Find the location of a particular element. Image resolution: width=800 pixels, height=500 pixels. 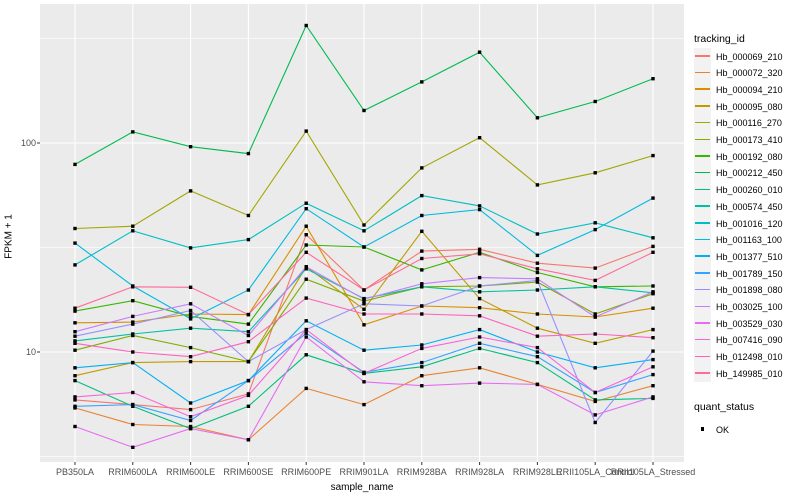

legend-label: Hb_001789_150 is located at coordinates (749, 273).